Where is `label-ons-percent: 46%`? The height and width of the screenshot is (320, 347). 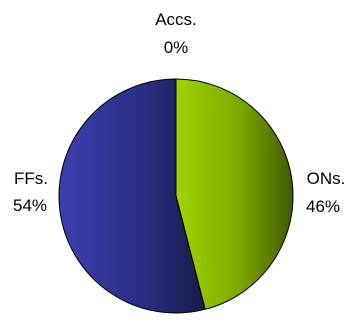
label-ons-percent: 46% is located at coordinates (323, 206).